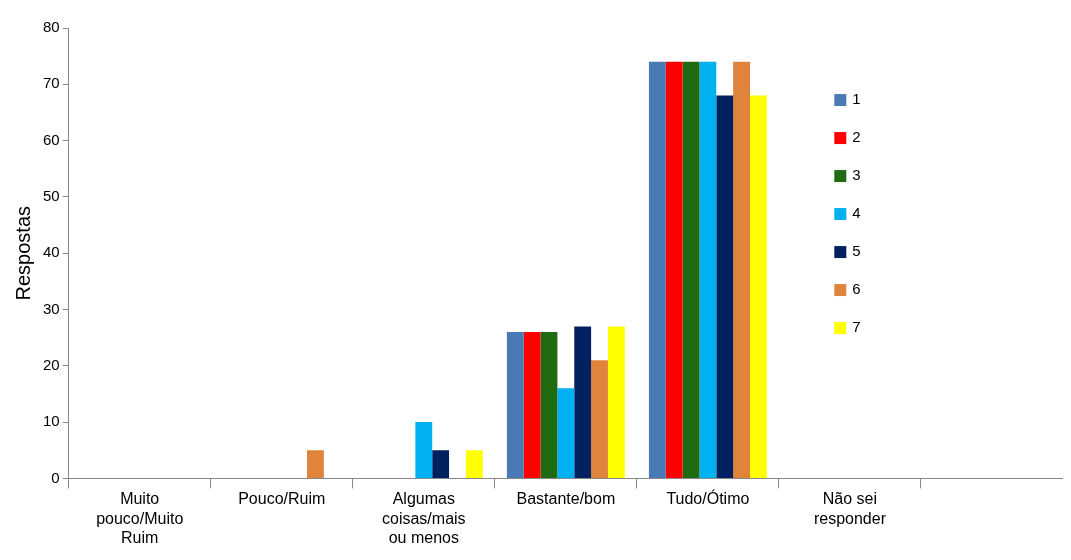 This screenshot has height=560, width=1071. I want to click on x-tick-label: Muito pouco/Muito Ruim, so click(140, 518).